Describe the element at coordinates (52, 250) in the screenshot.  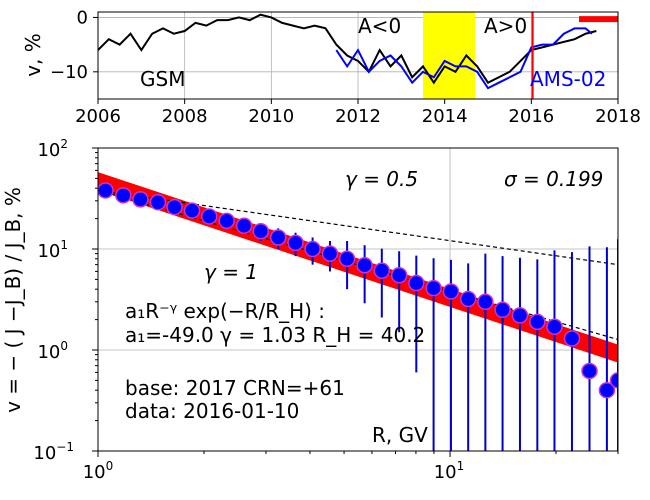
I see `y-tick-10: 10¹` at that location.